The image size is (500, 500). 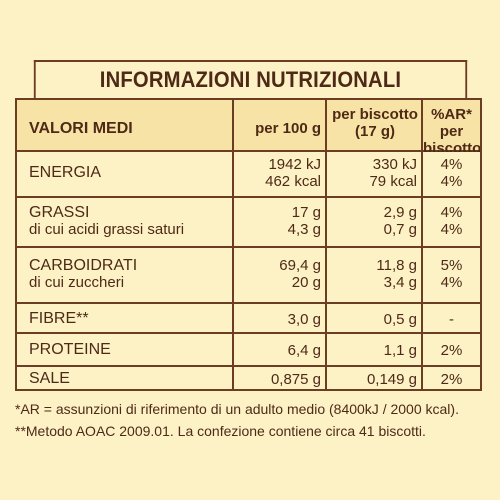 What do you see at coordinates (304, 350) in the screenshot?
I see `proteine-per100: 6,4 g` at bounding box center [304, 350].